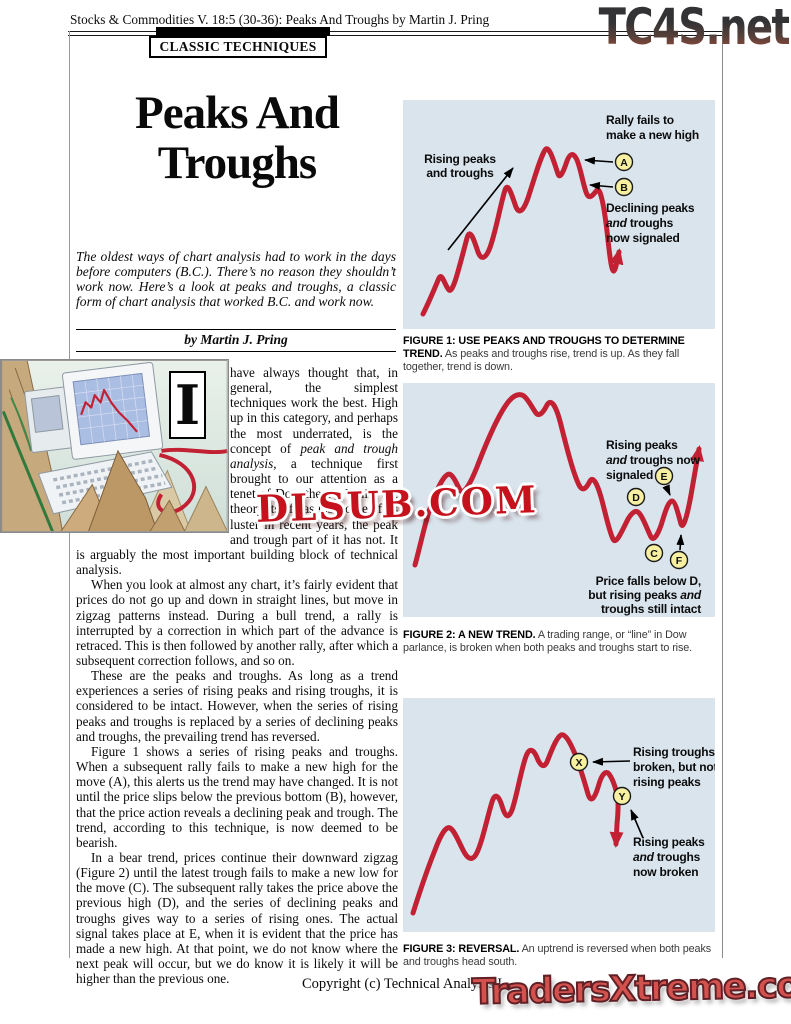  I want to click on marker-c, so click(654, 553).